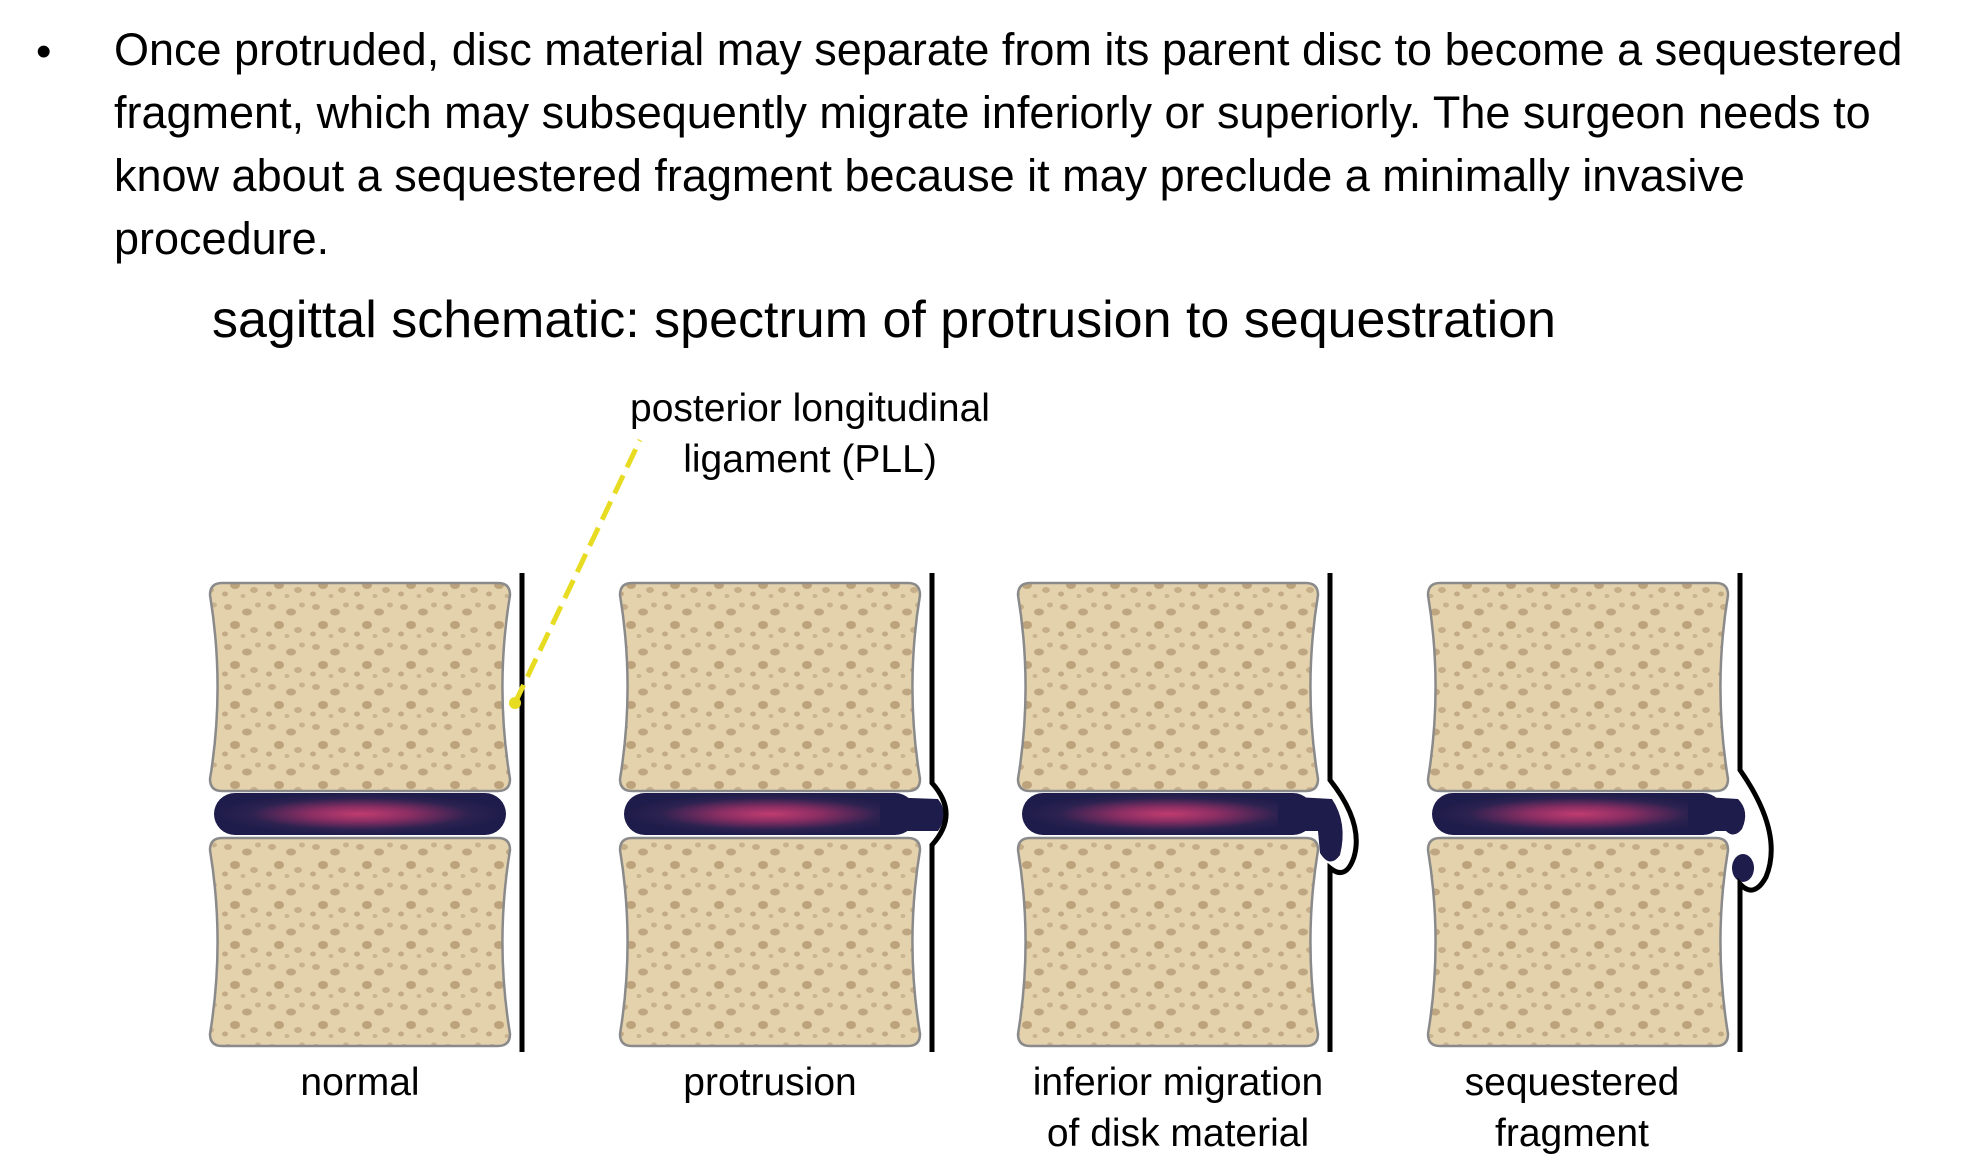 The image size is (1972, 1174). What do you see at coordinates (1743, 868) in the screenshot?
I see `sequestered-fragment` at bounding box center [1743, 868].